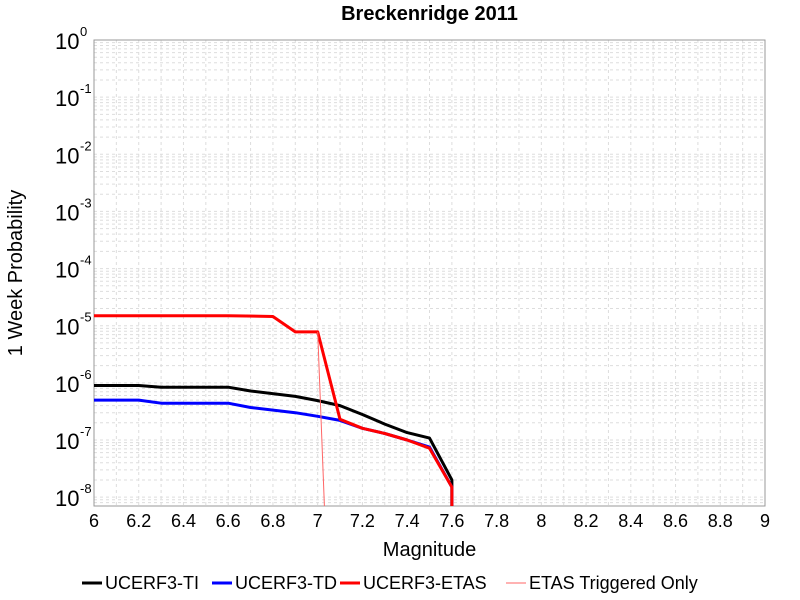 The height and width of the screenshot is (600, 800). Describe the element at coordinates (496, 521) in the screenshot. I see `x-tick-label: 7.8` at that location.